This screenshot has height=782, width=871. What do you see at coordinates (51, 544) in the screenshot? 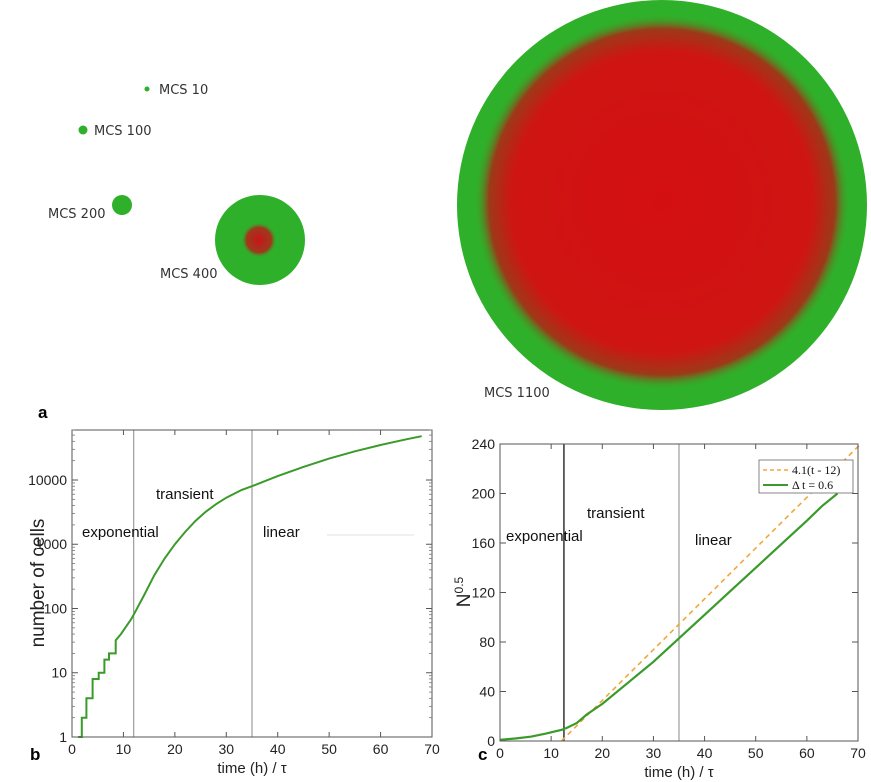
I see `panel-b-y-tick-label-3: 1000` at bounding box center [51, 544].